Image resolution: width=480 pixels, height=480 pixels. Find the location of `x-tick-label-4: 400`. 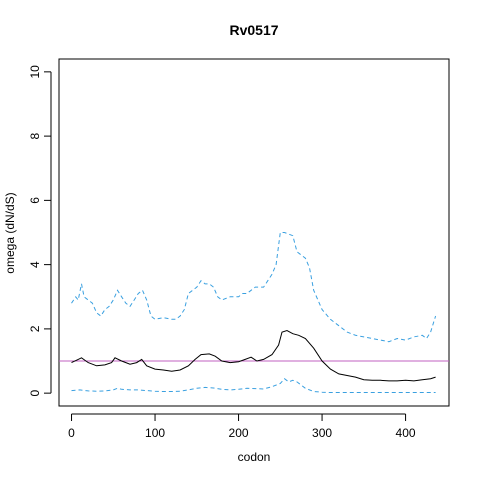

x-tick-label-4: 400 is located at coordinates (406, 433).